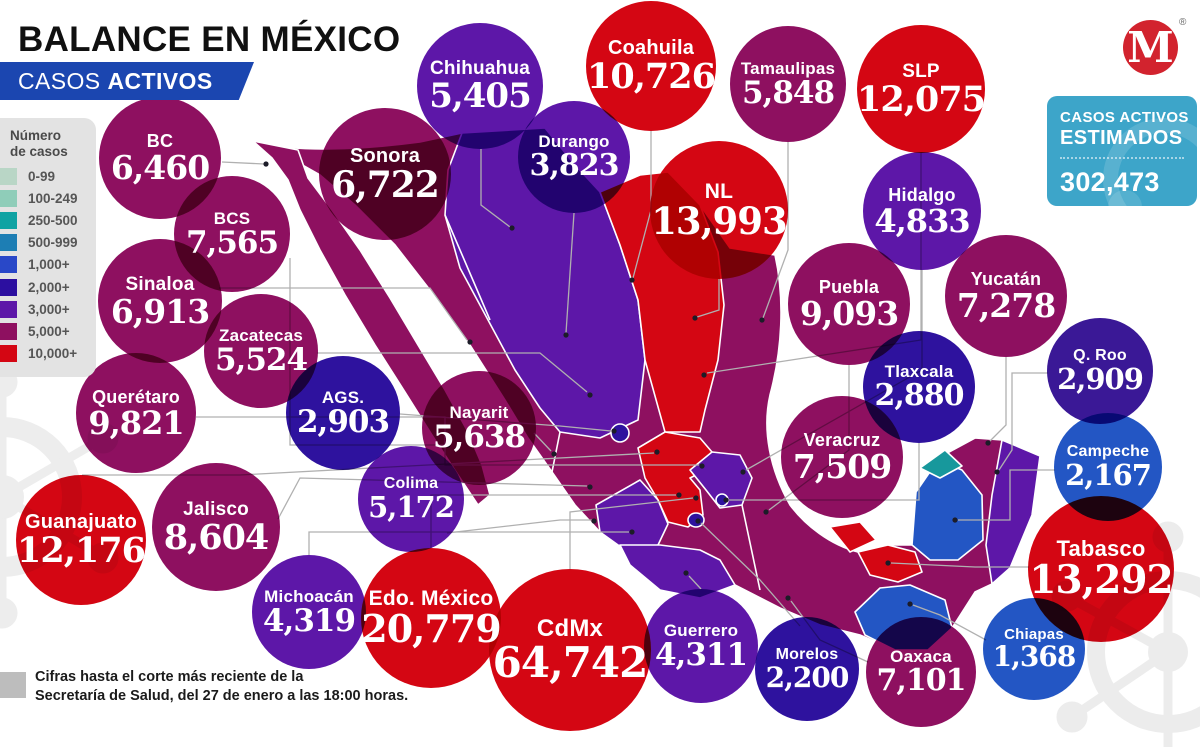 This screenshot has height=747, width=1200. I want to click on legend-label: 10,000+, so click(53, 354).